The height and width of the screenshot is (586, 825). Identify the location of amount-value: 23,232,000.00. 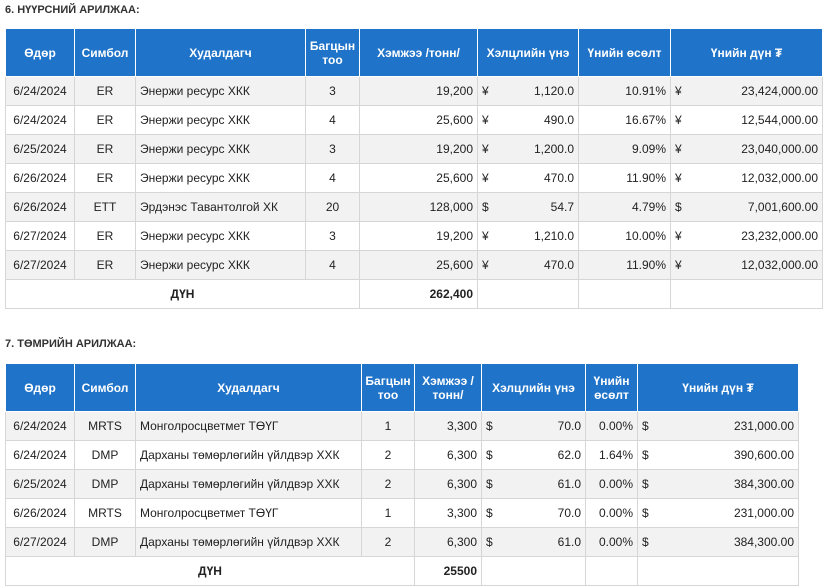
(779, 236).